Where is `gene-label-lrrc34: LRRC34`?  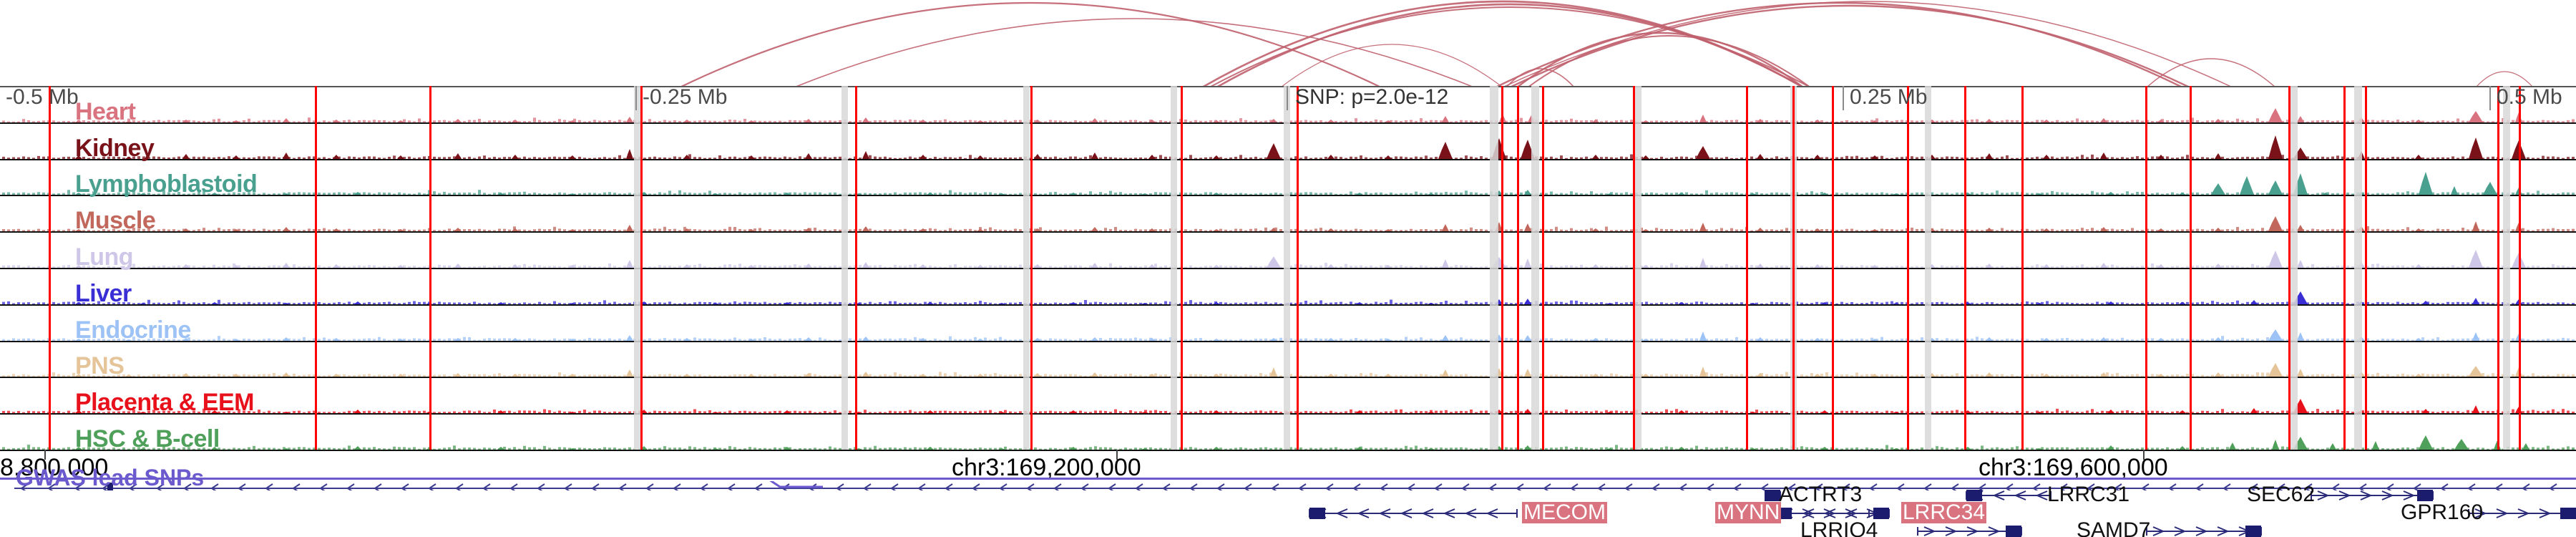 gene-label-lrrc34: LRRC34 is located at coordinates (1944, 512).